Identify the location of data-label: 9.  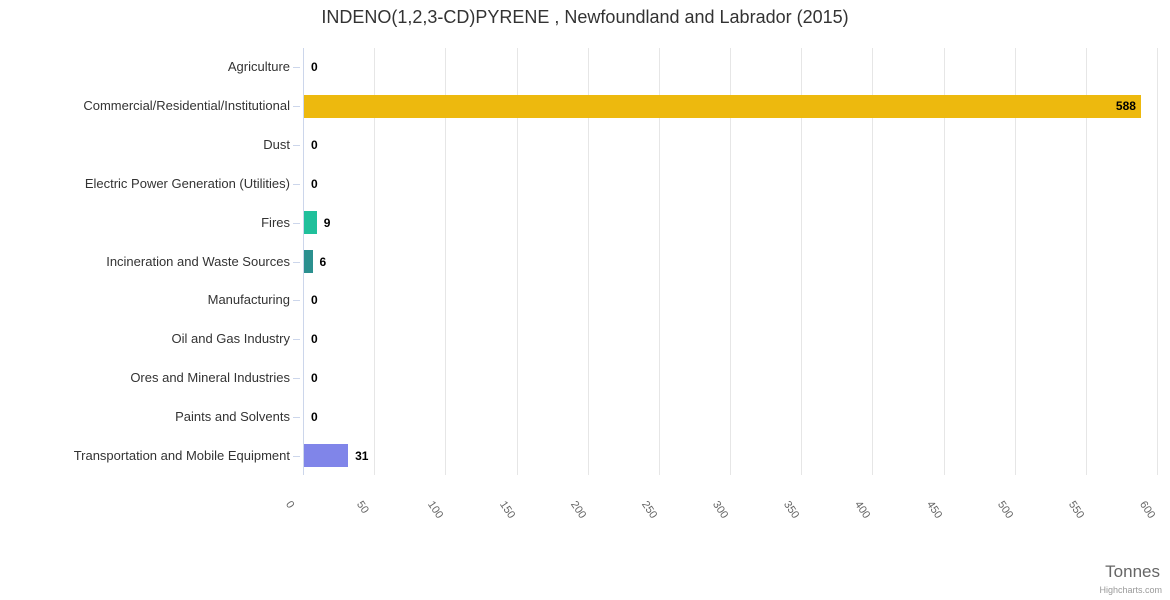
(327, 222).